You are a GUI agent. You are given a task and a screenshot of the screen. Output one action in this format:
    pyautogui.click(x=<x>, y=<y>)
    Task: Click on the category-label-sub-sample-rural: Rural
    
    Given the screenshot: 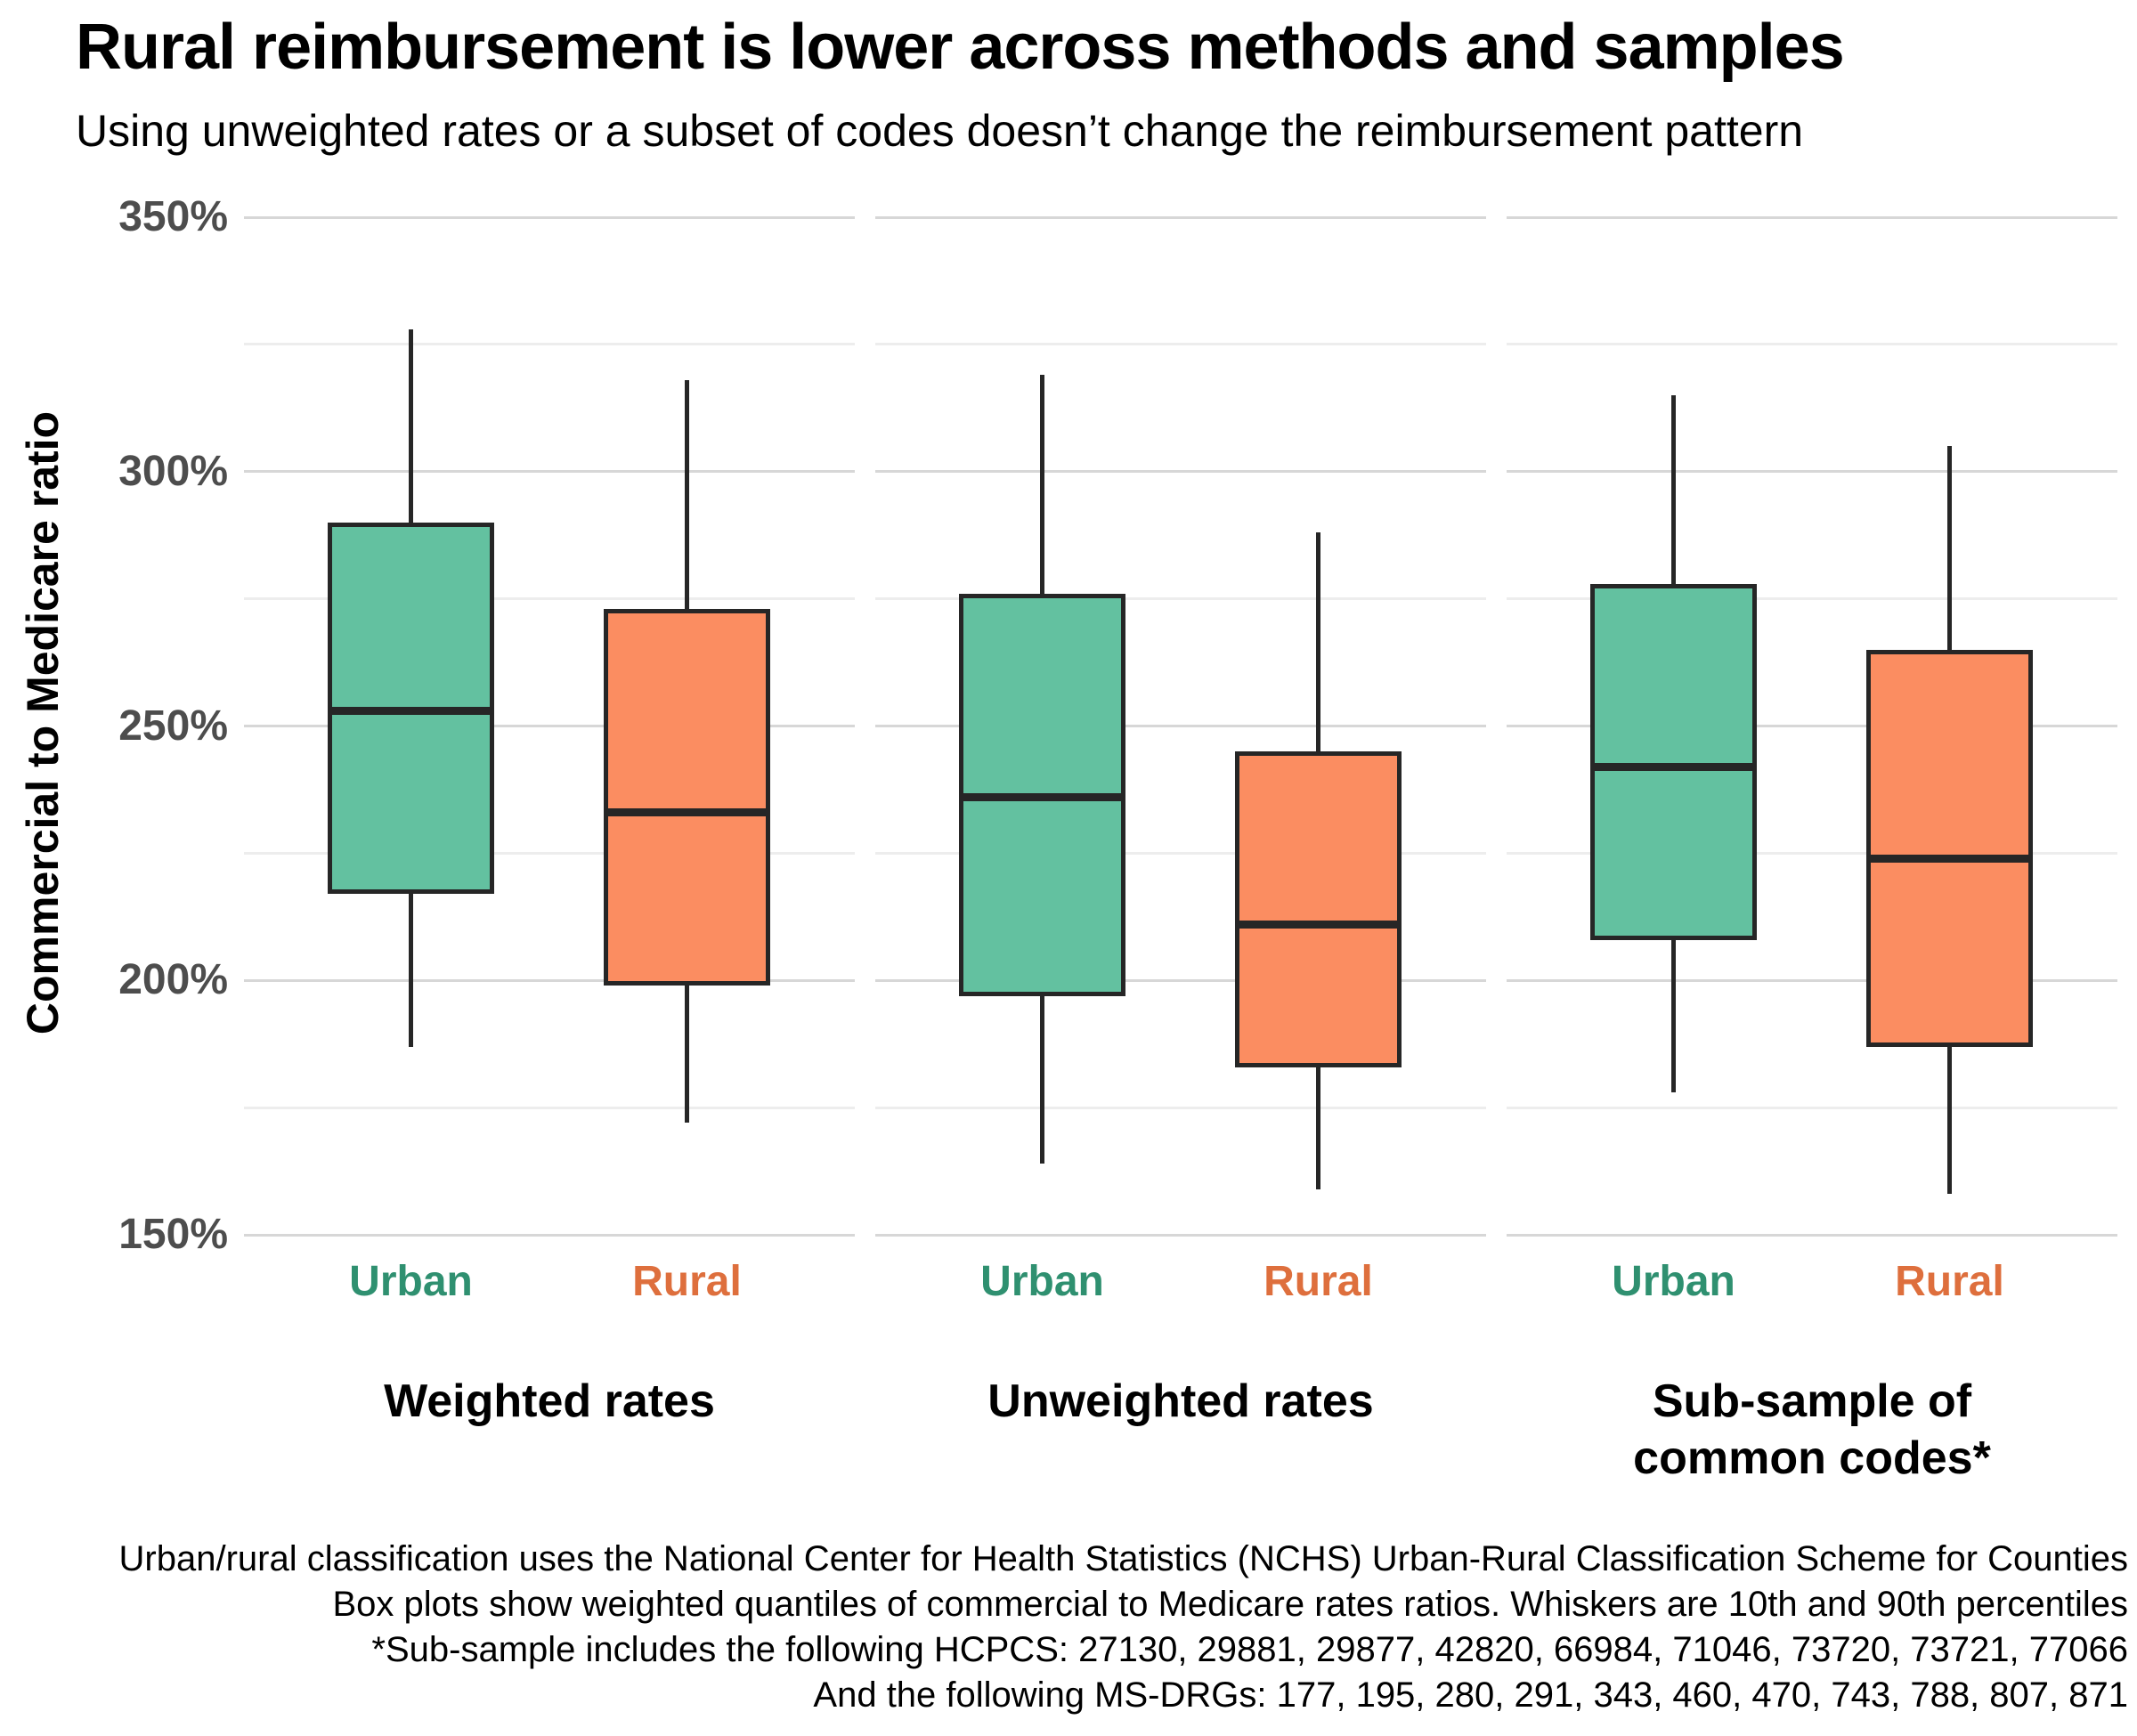 What is the action you would take?
    pyautogui.click(x=1949, y=1281)
    